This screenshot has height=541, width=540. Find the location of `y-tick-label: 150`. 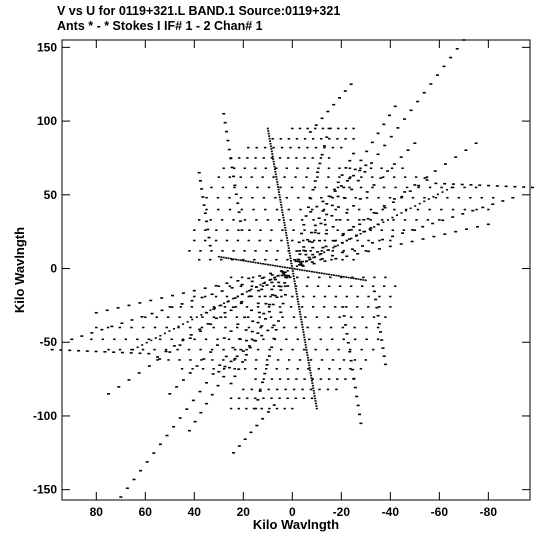

y-tick-label: 150 is located at coordinates (47, 47).